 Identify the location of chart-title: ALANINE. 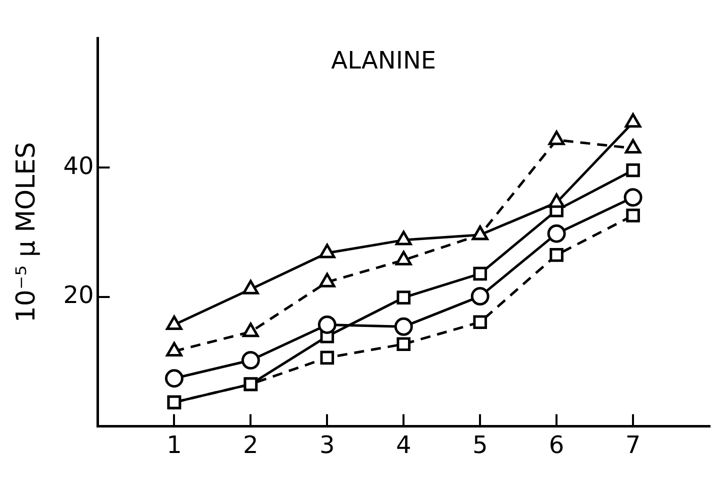
(383, 60).